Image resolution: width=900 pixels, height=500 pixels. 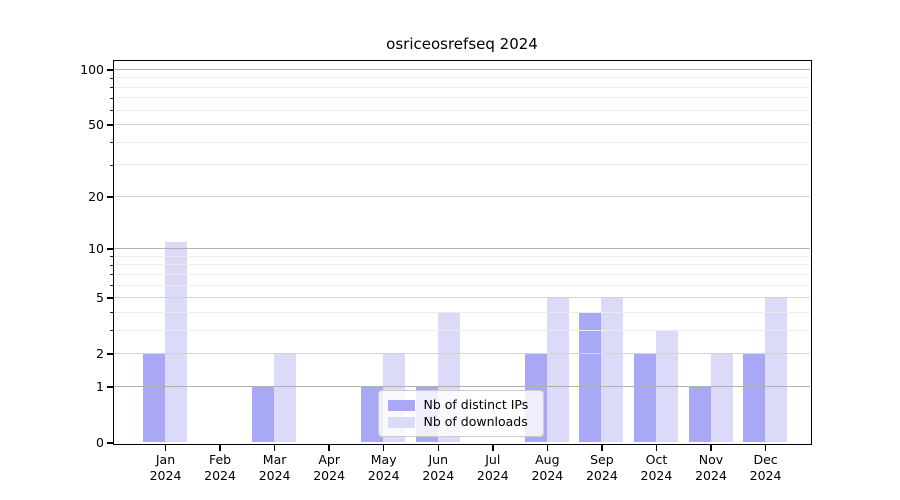 I want to click on y-tick-label-20: 20, so click(x=96, y=196).